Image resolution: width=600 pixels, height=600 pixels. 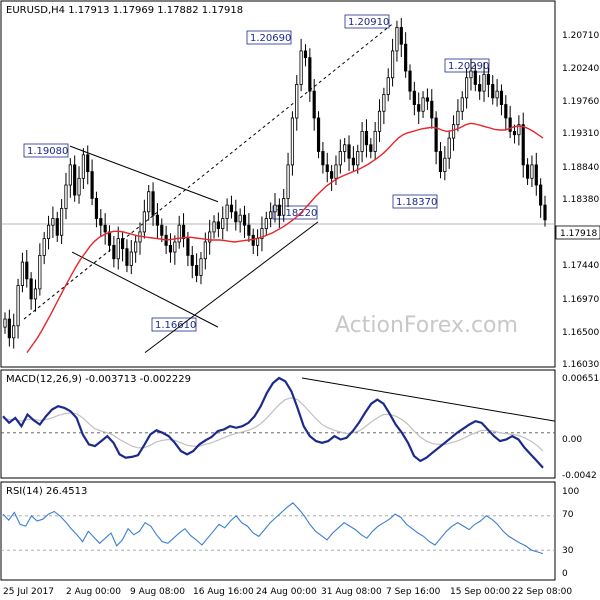 I want to click on price-mark-label: 1.19080, so click(x=47, y=151).